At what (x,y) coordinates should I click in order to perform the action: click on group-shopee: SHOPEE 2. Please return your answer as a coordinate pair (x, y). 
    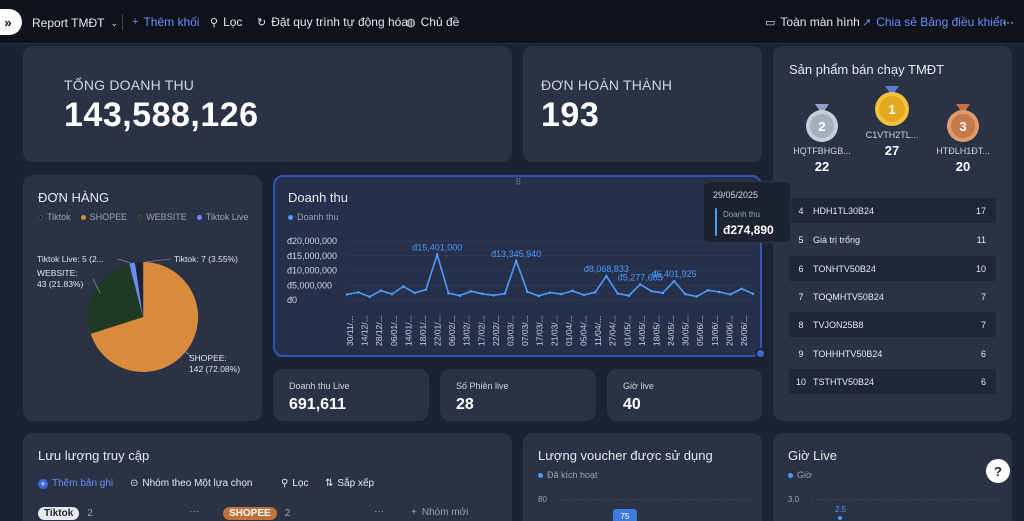
    Looking at the image, I should click on (256, 513).